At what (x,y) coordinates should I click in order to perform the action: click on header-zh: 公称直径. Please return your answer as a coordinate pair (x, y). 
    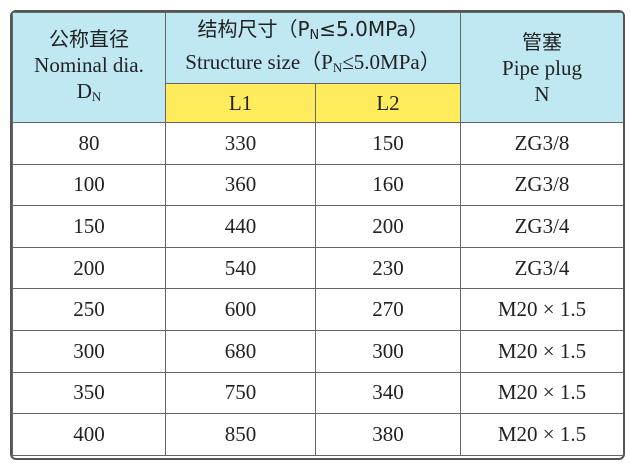
    Looking at the image, I should click on (89, 38).